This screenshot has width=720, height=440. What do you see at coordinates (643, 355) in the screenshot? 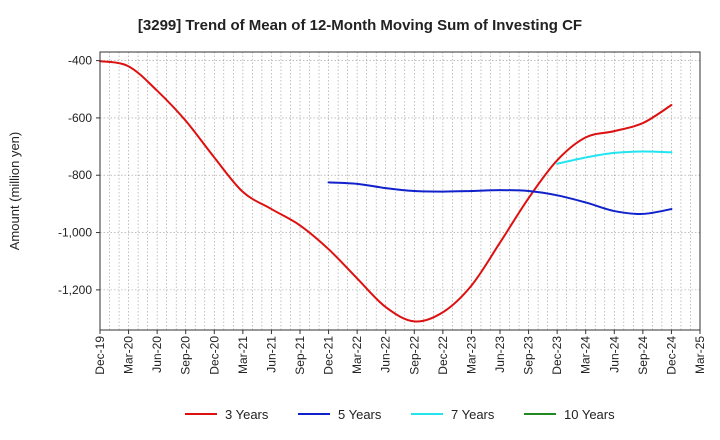
I see `x-tick-label: Sep-24` at bounding box center [643, 355].